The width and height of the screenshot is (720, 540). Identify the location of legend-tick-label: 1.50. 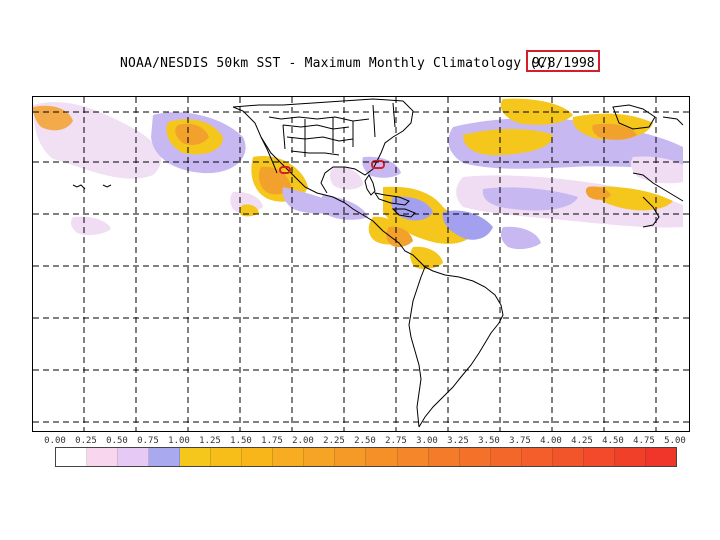
(241, 441).